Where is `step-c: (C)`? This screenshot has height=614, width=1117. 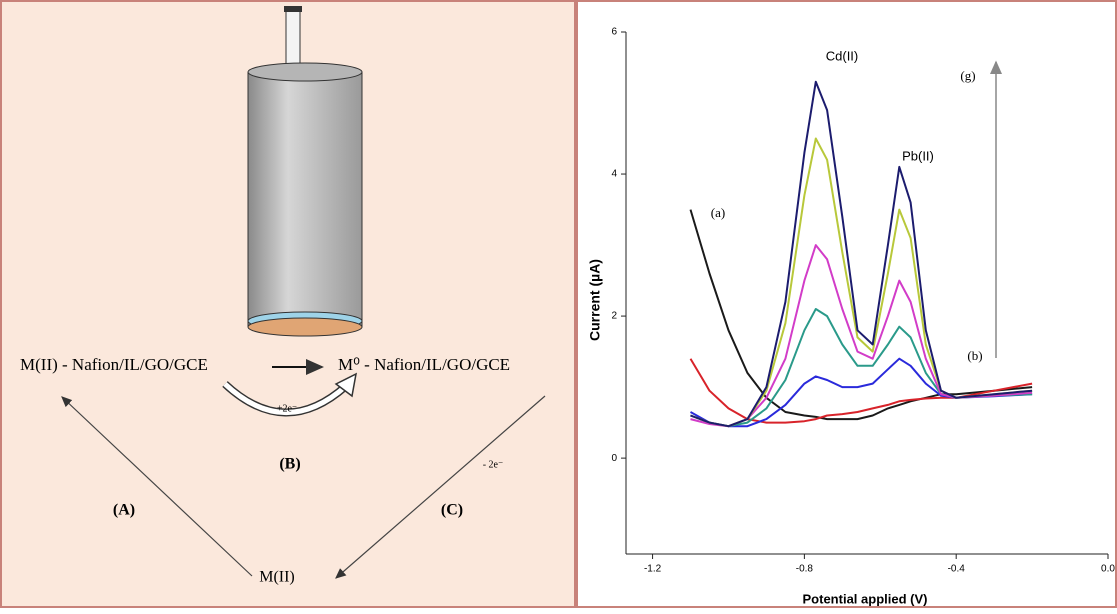 step-c: (C) is located at coordinates (452, 510).